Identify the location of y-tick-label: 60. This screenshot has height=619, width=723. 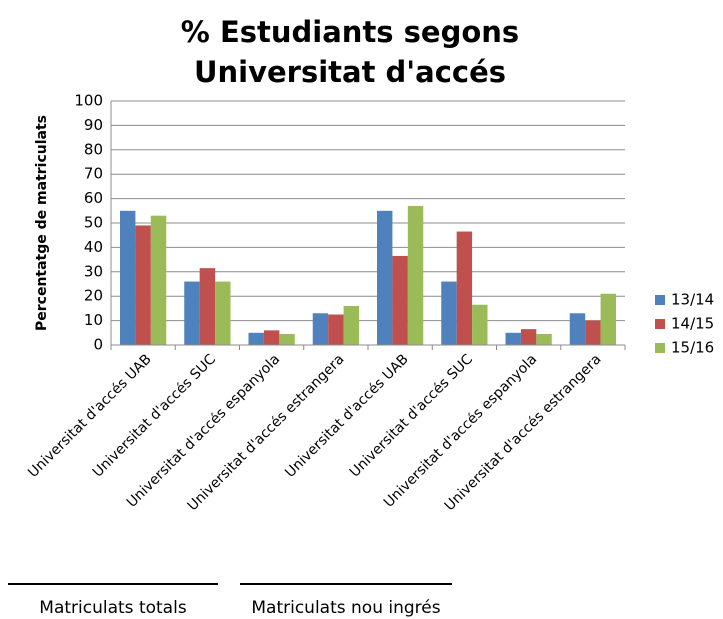
(93, 198).